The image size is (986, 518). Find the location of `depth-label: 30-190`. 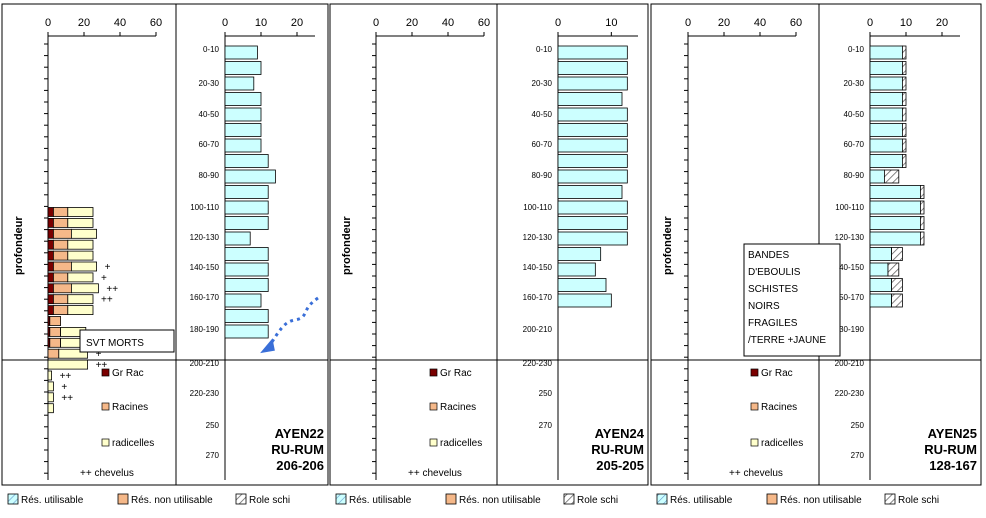

depth-label: 30-190 is located at coordinates (851, 329).